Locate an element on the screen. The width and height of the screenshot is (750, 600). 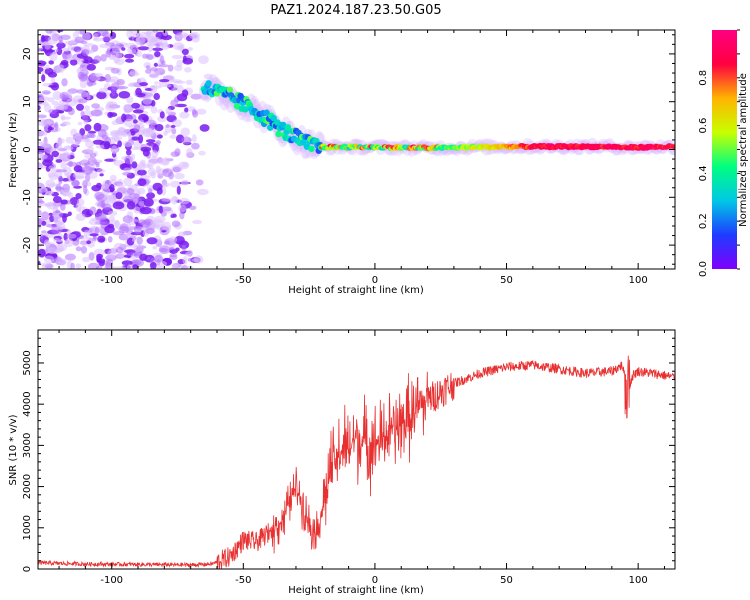
x-tick-label: 100 is located at coordinates (638, 580).